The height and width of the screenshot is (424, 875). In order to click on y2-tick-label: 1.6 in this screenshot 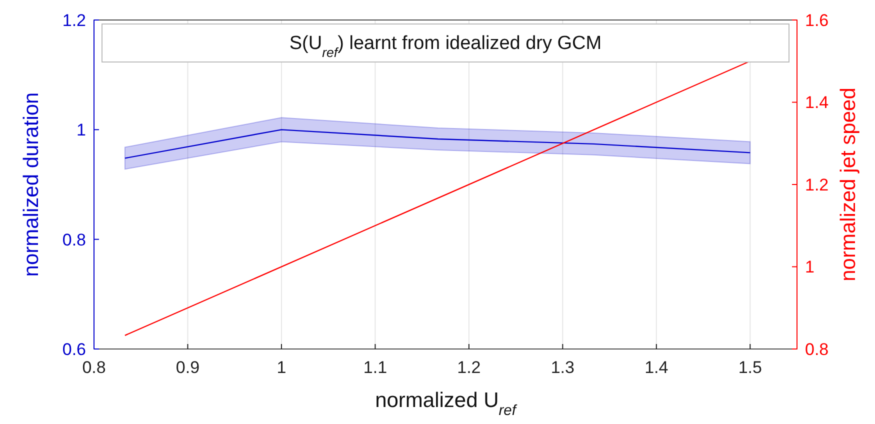, I will do `click(817, 20)`.